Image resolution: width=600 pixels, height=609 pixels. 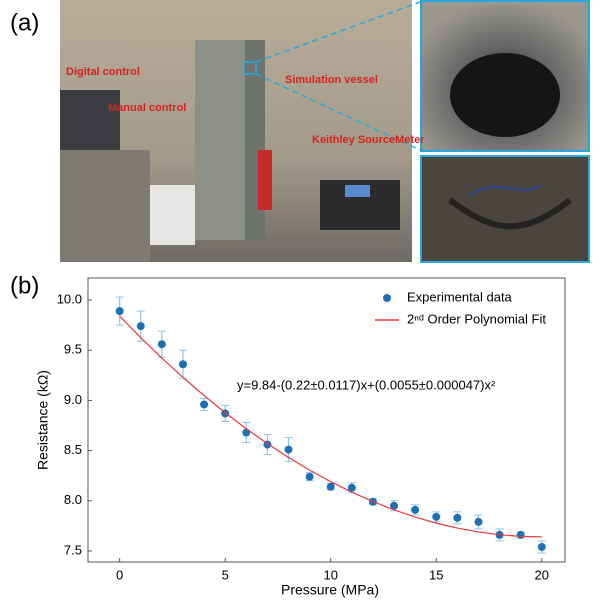 I want to click on x-tick-label: 20, so click(x=542, y=574).